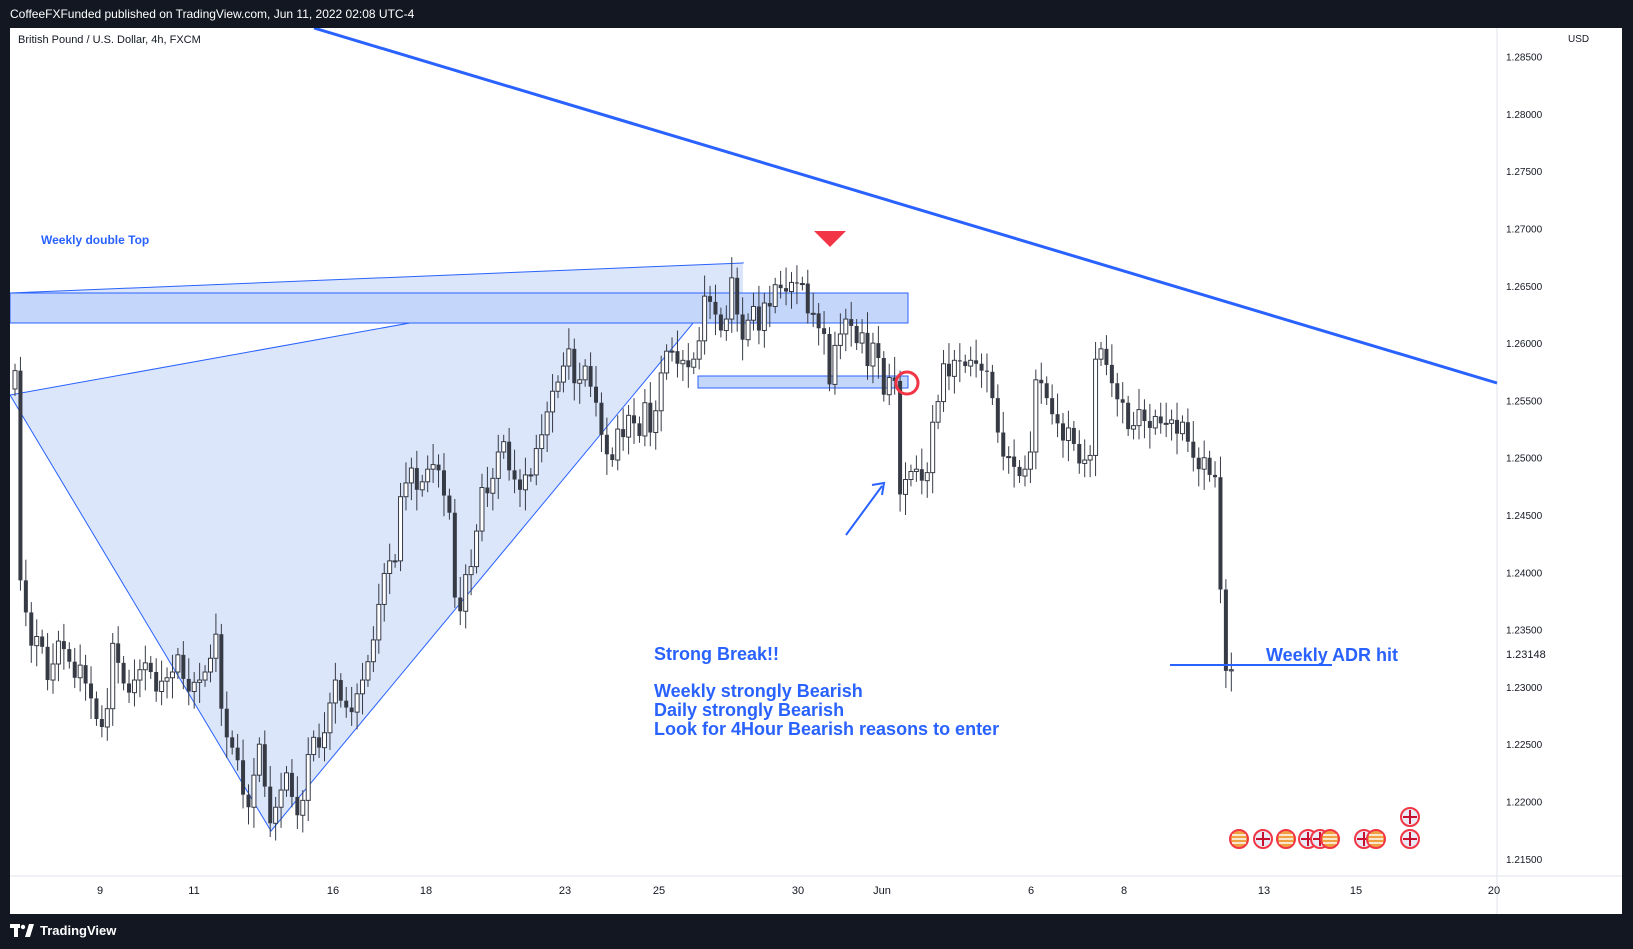 This screenshot has height=949, width=1633. I want to click on adr-hit-label: Weekly ADR hit, so click(1332, 655).